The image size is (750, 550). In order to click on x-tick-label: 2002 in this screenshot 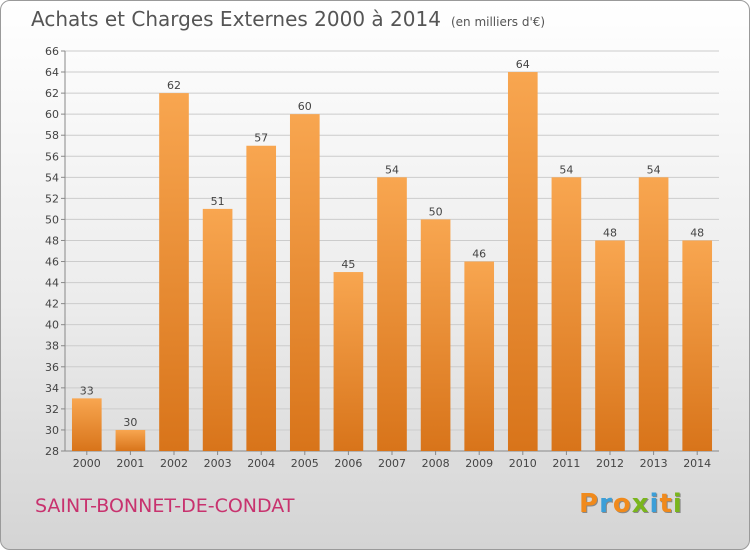, I will do `click(174, 463)`.